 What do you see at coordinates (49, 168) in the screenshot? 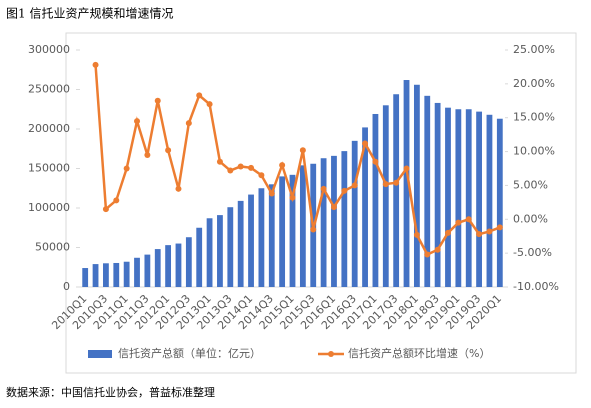
I see `y-tick-label: 150000` at bounding box center [49, 168].